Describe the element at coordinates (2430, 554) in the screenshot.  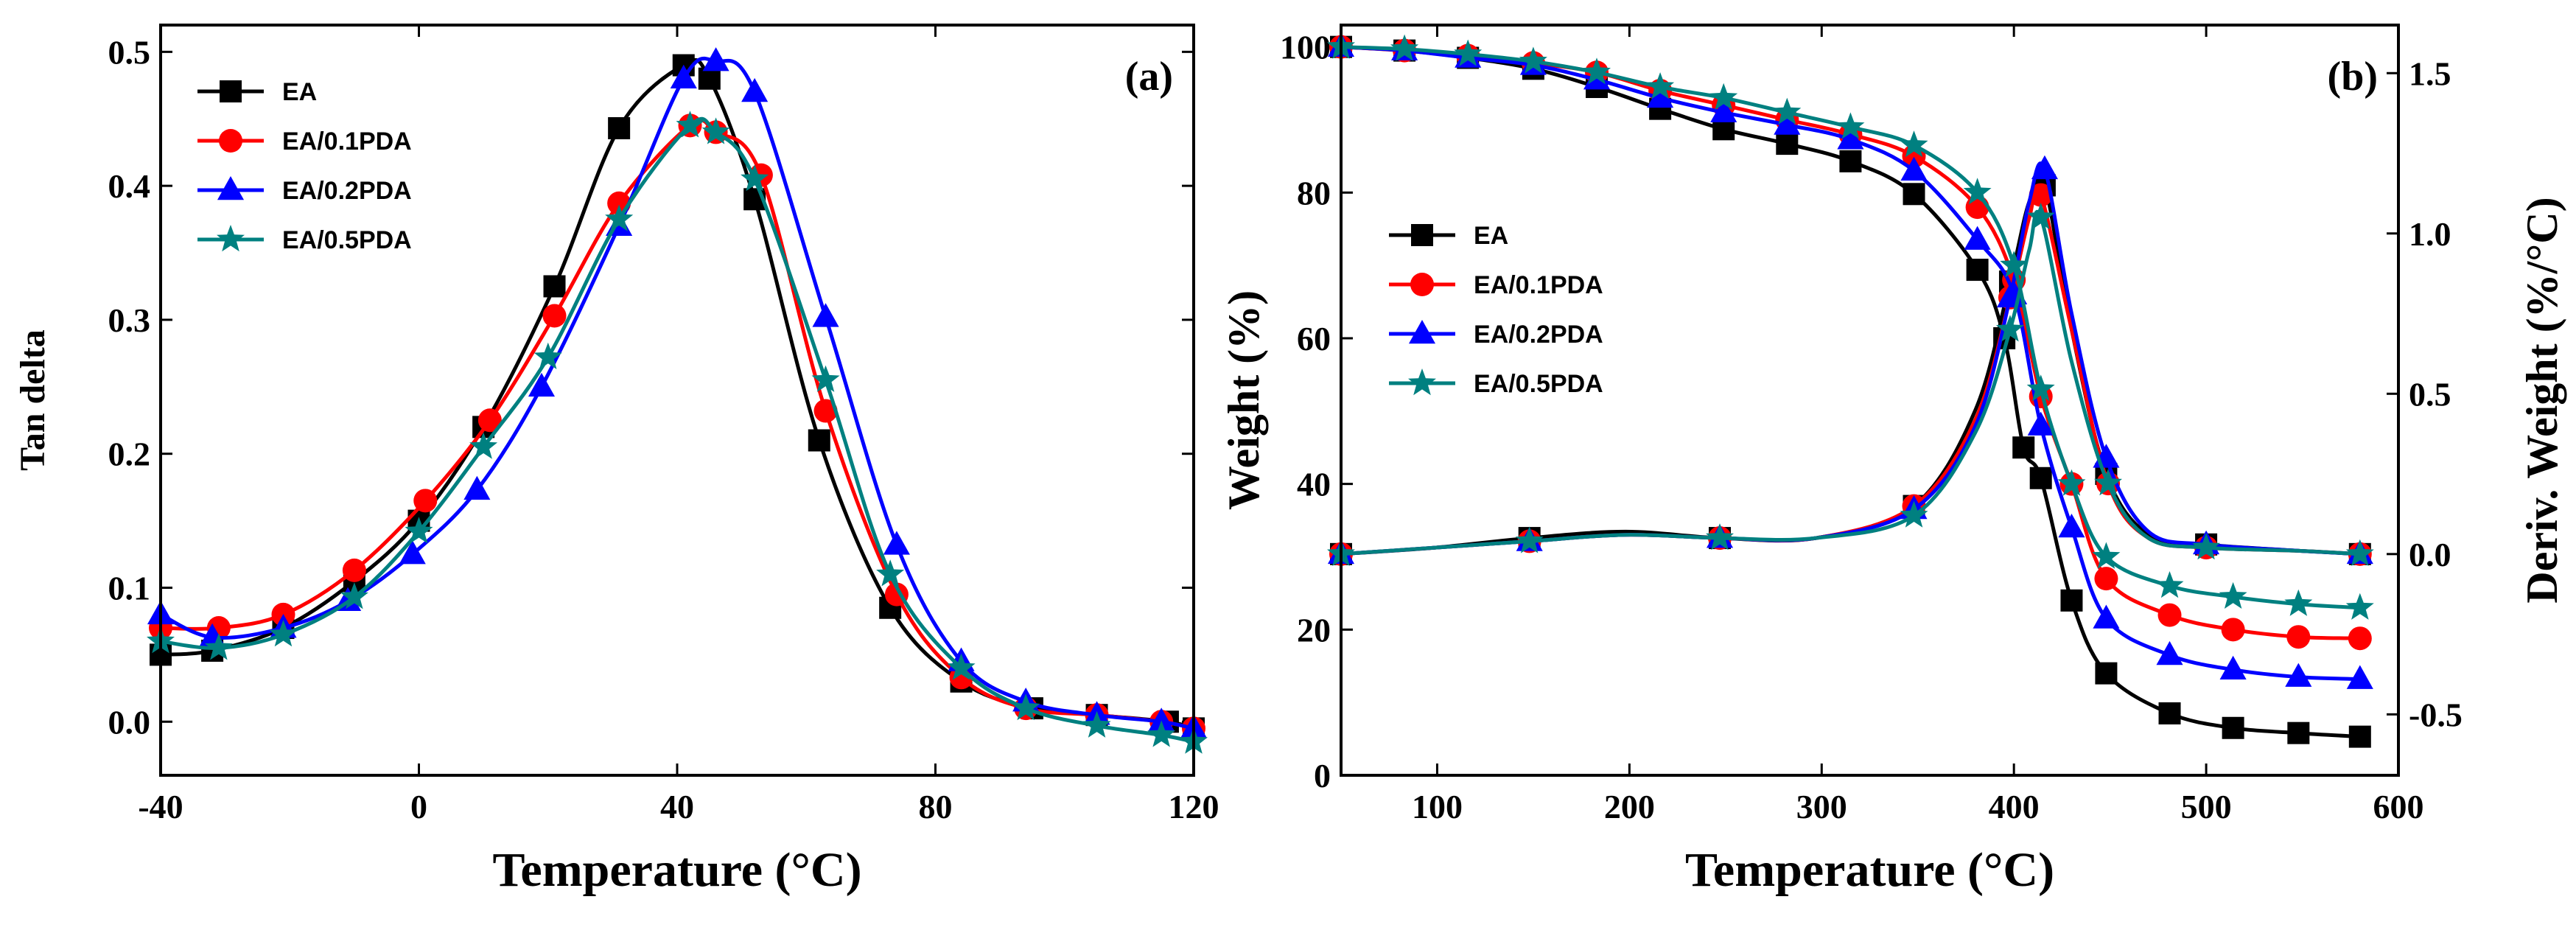
I see `y2-tick-label: 0.0` at that location.